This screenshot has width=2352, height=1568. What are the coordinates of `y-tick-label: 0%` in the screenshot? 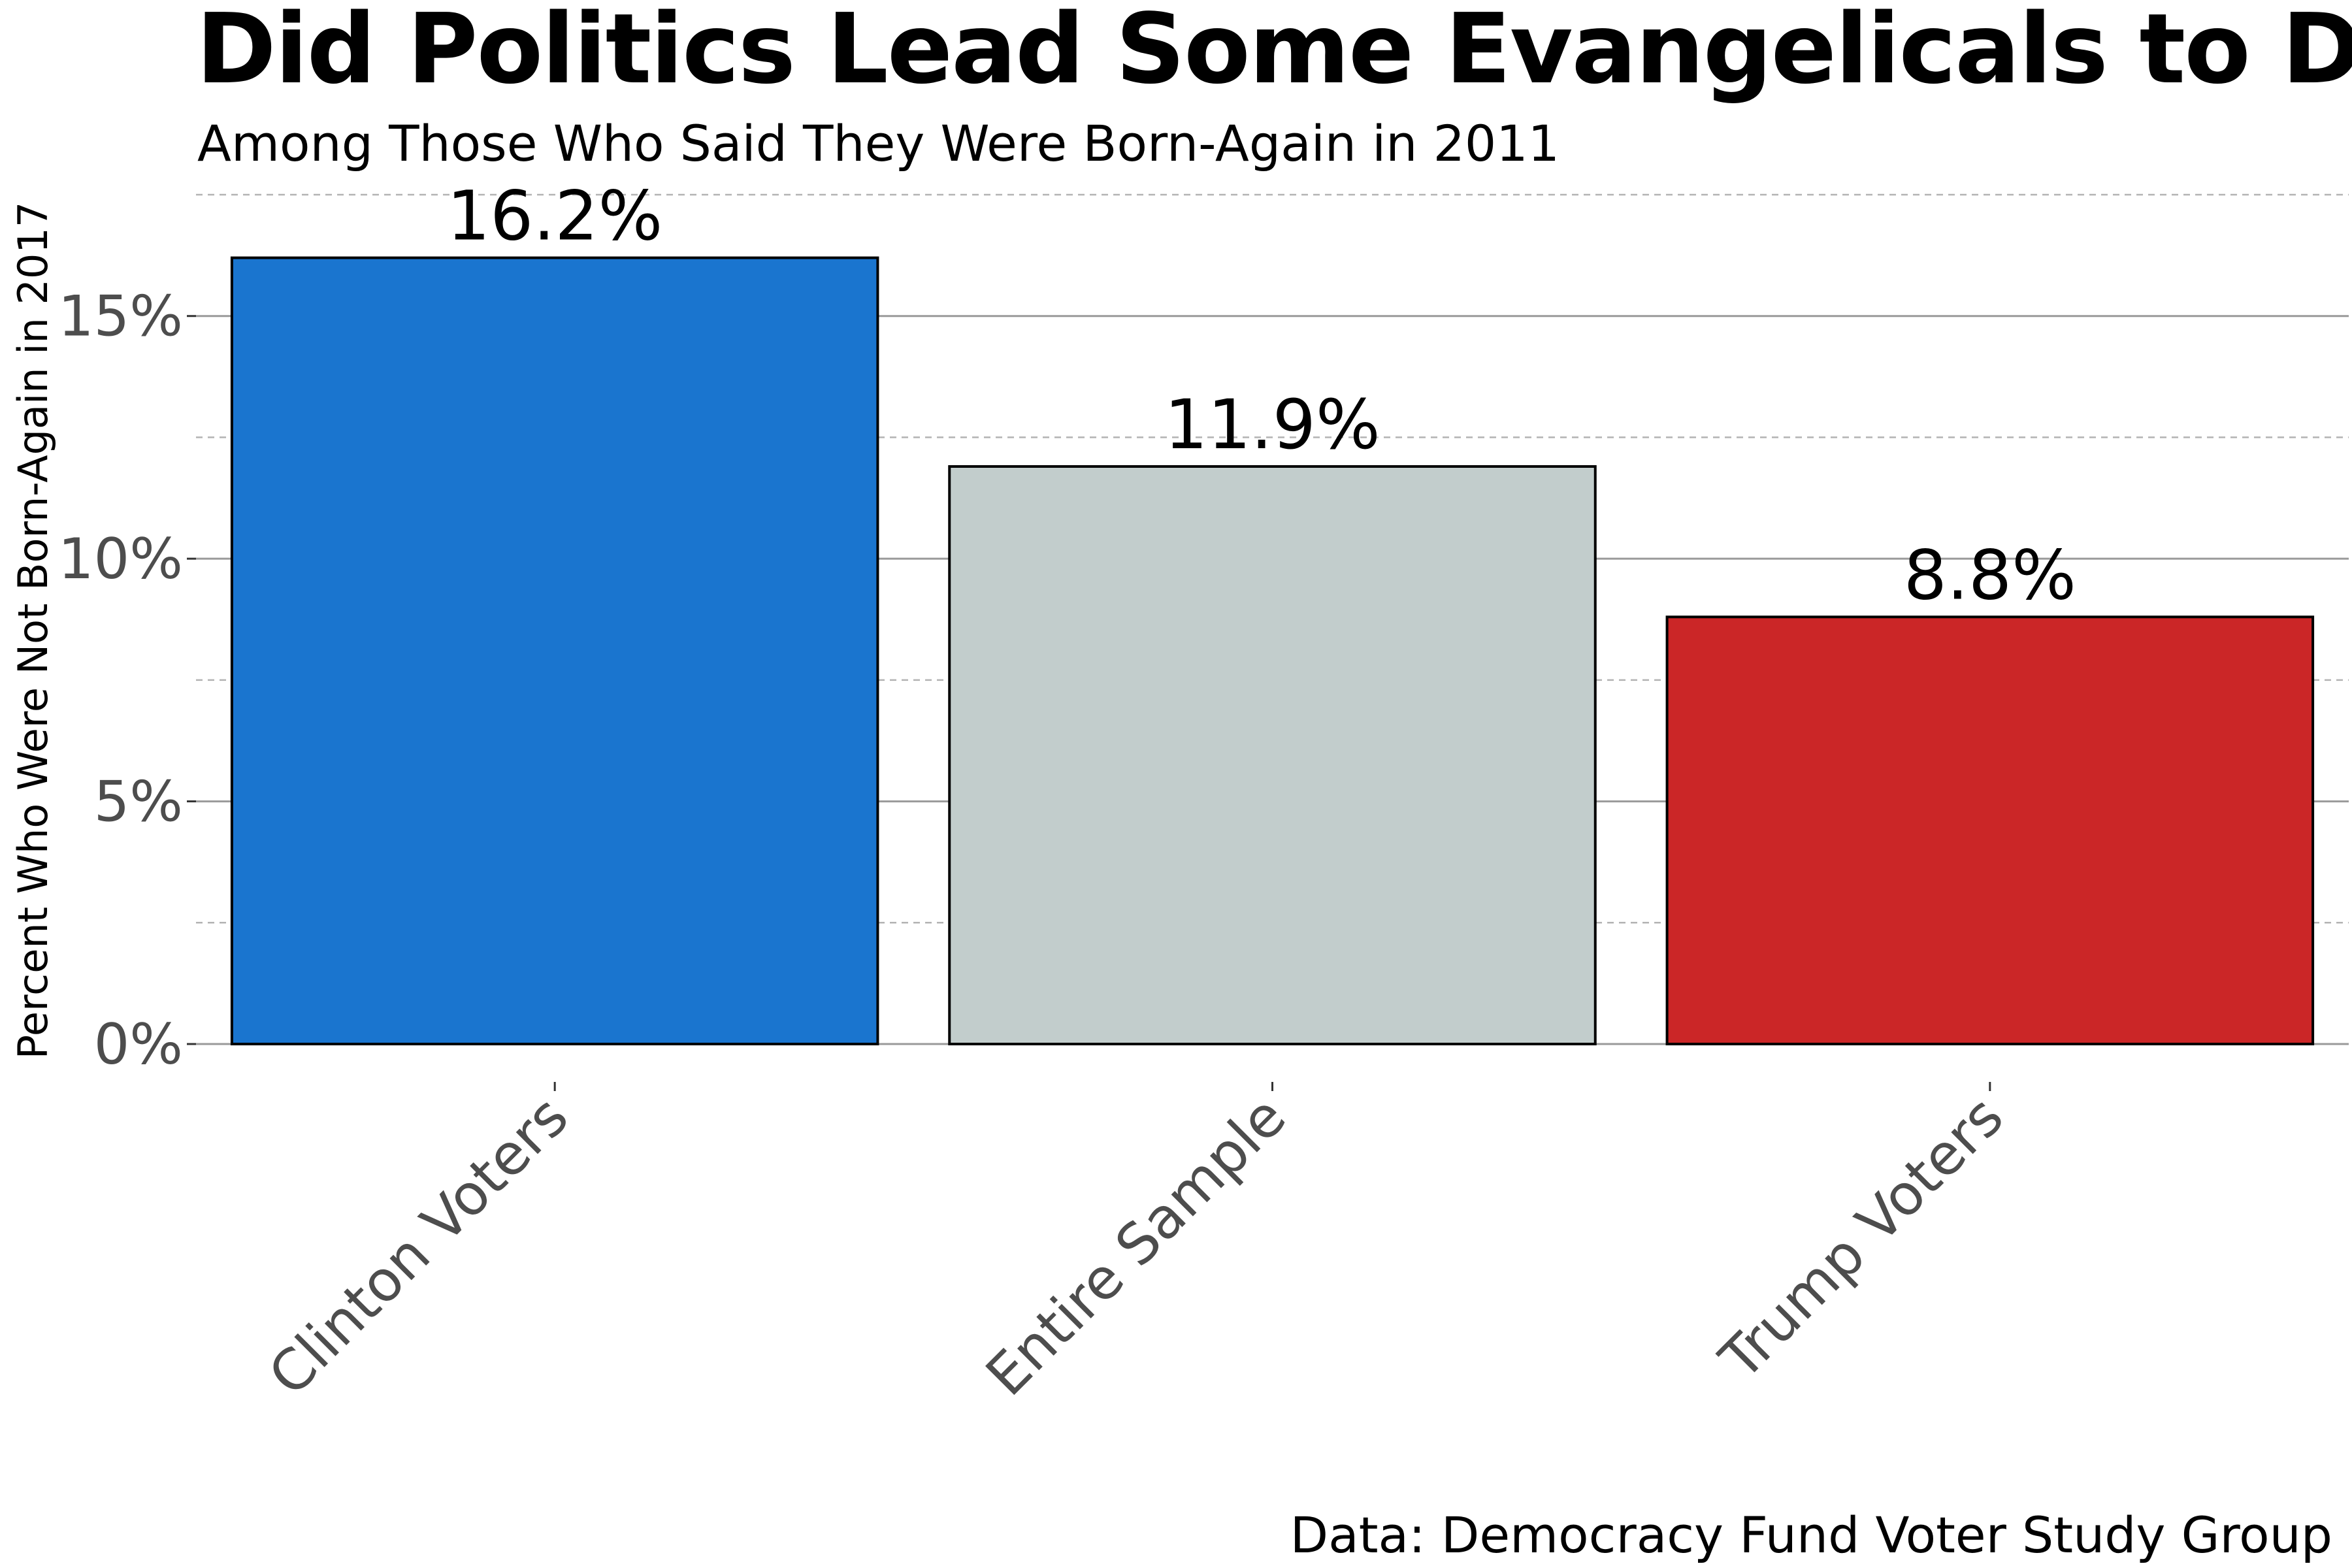 It's located at (138, 1044).